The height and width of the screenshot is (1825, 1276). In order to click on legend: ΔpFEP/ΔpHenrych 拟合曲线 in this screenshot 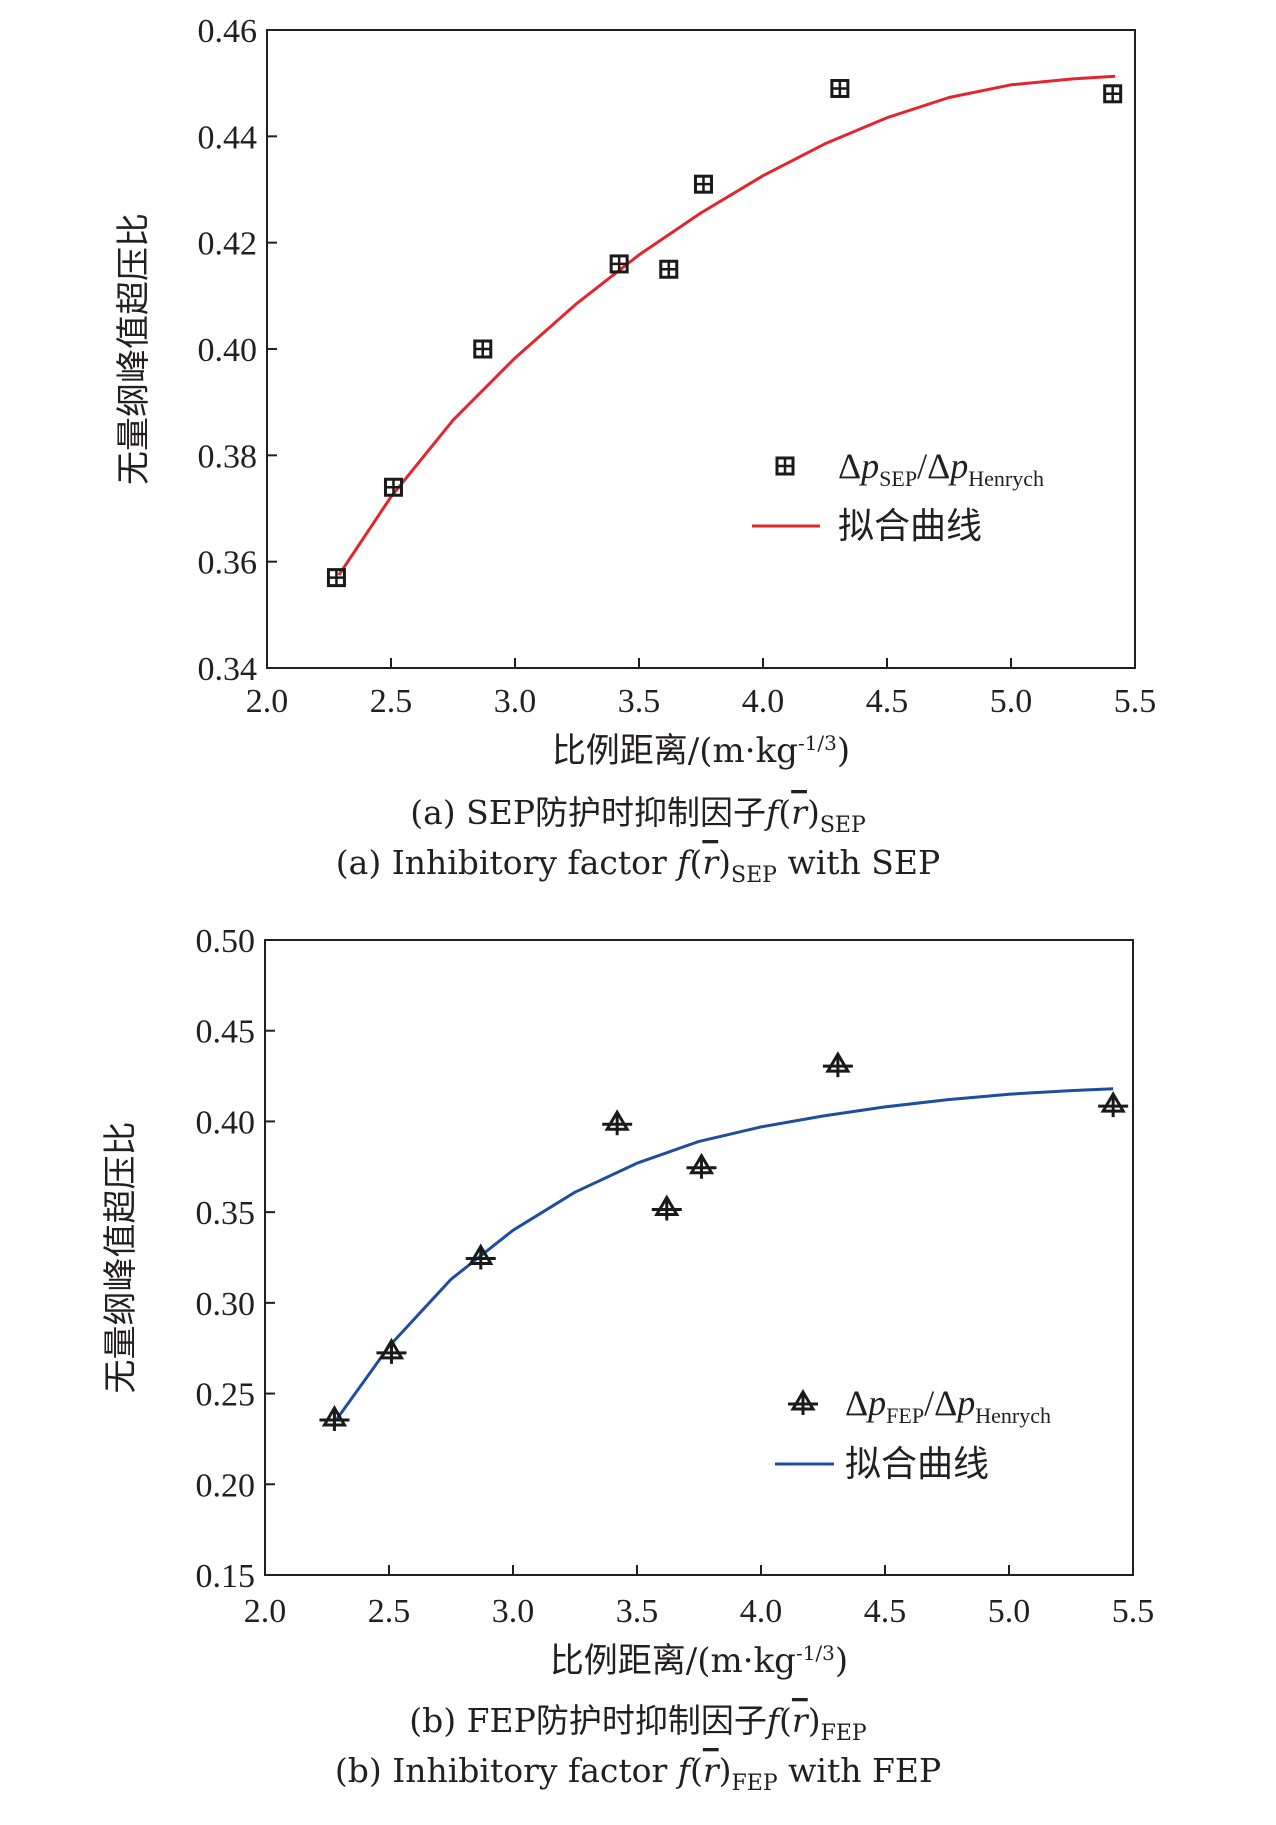, I will do `click(913, 1434)`.